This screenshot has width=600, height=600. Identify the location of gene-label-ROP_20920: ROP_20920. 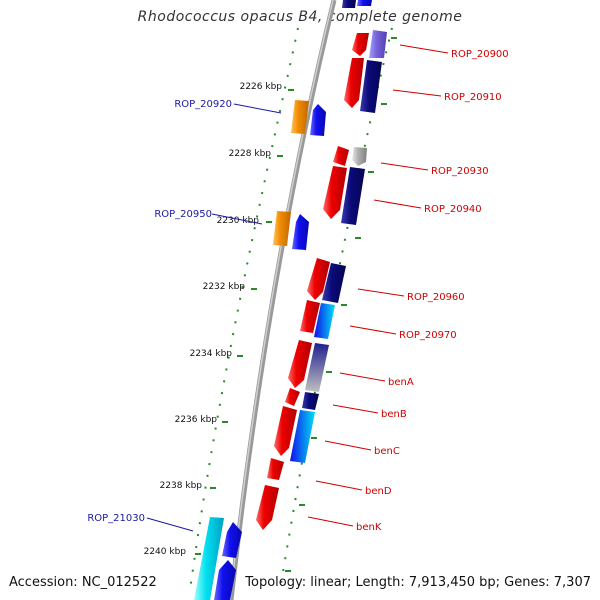
(203, 104).